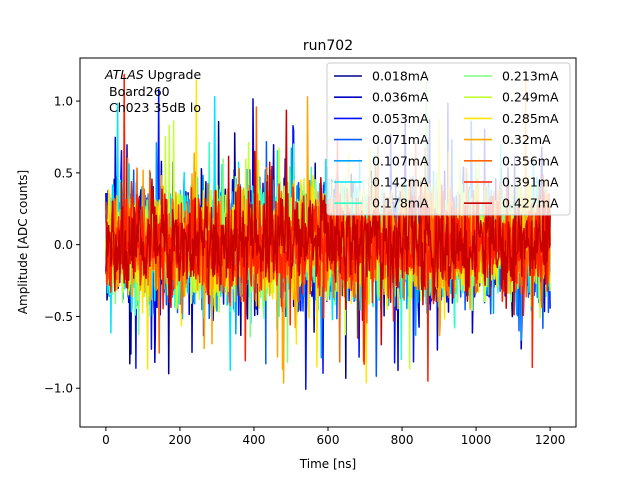 This screenshot has height=480, width=640. I want to click on y-tick-label: 1.0, so click(63, 102).